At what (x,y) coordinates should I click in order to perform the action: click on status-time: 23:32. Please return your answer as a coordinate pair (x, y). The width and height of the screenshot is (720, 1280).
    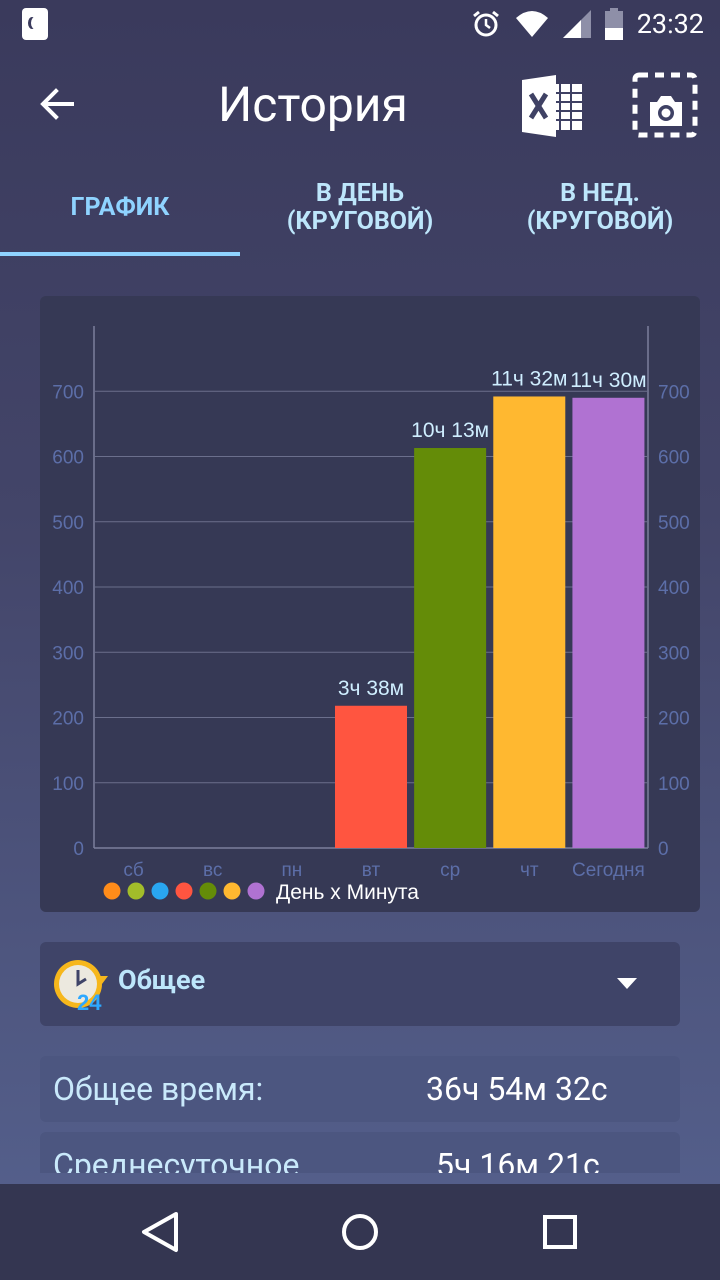
    Looking at the image, I should click on (670, 24).